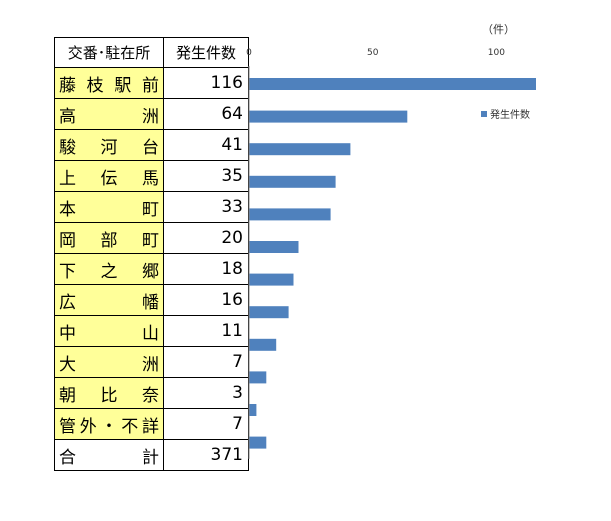  I want to click on legend: 発生件数, so click(505, 114).